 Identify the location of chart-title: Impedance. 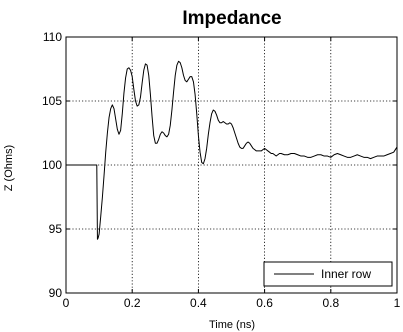
(231, 18).